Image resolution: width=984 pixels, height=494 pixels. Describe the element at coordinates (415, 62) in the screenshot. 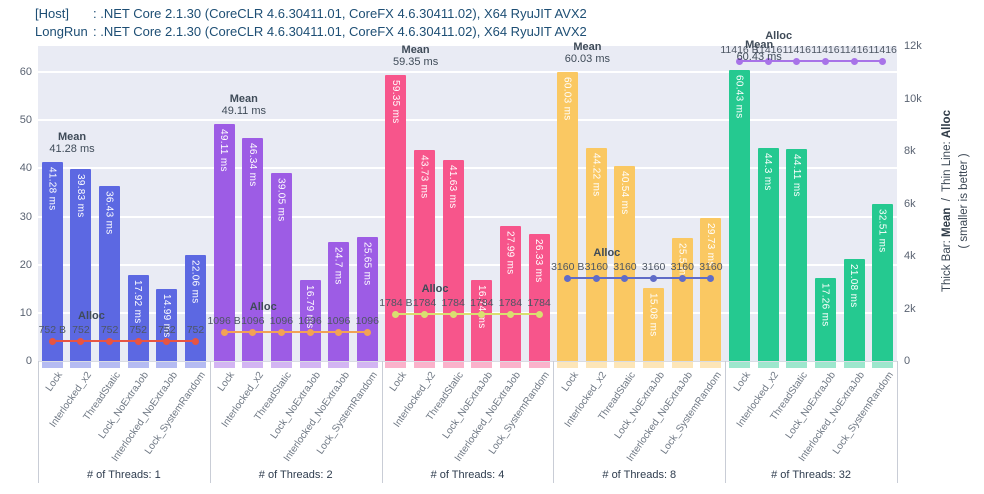

I see `mean-annotation-value: 59.35 ms` at that location.